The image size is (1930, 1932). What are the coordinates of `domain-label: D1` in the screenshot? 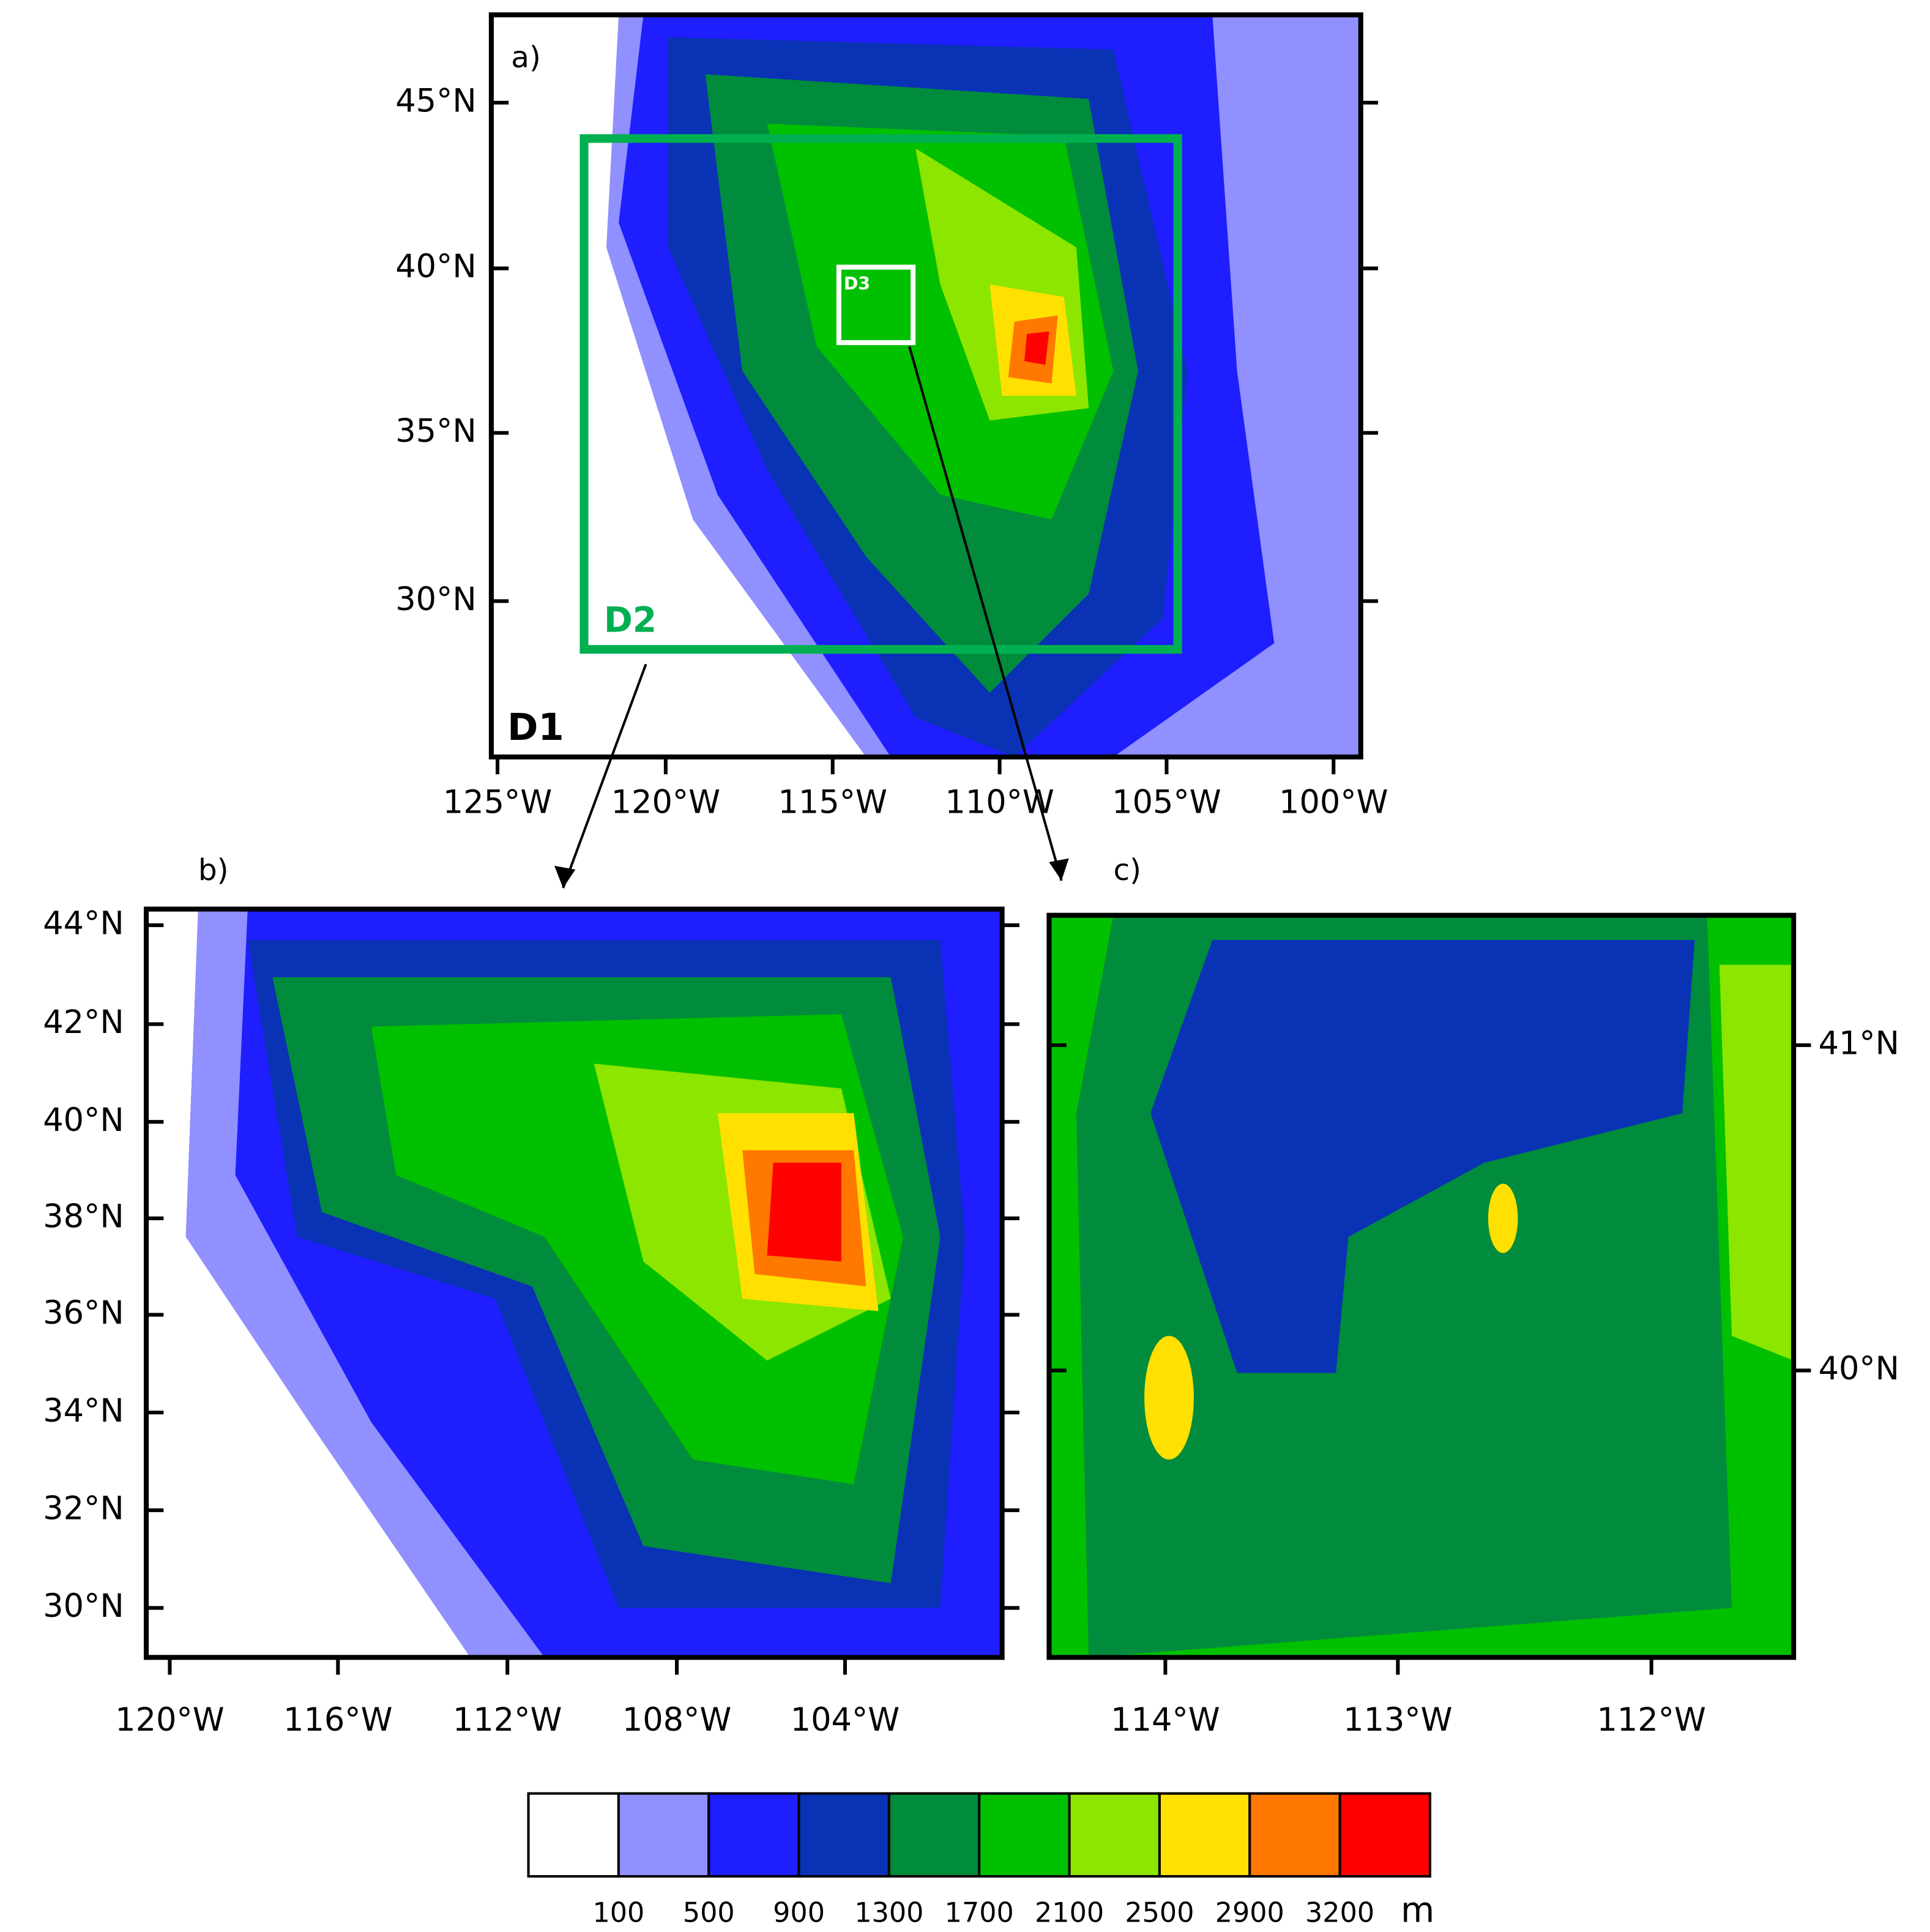 It's located at (535, 727).